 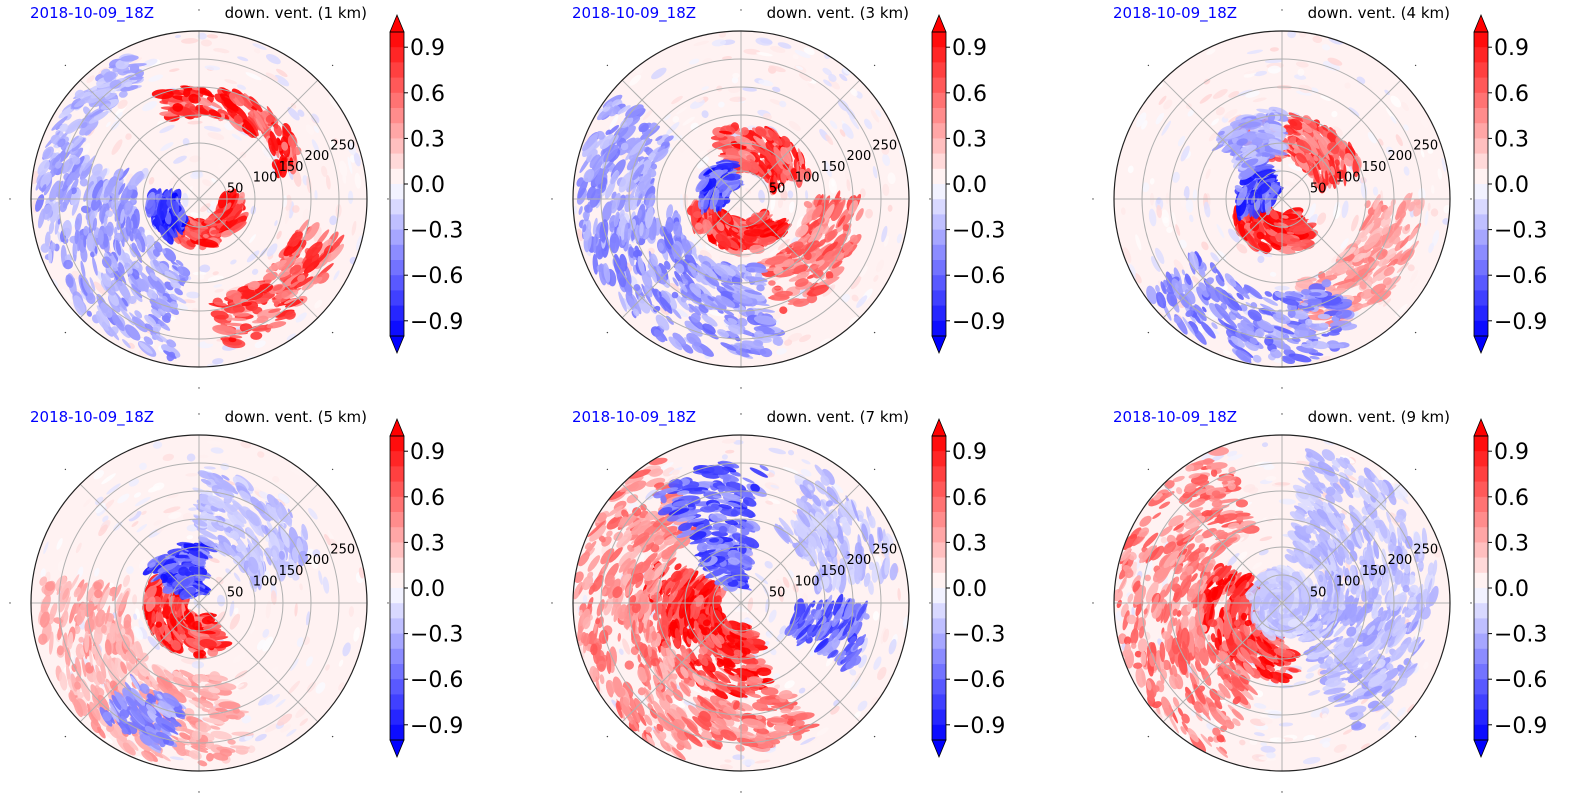 I want to click on colorbar-tick-label: 0.9, so click(x=1511, y=48).